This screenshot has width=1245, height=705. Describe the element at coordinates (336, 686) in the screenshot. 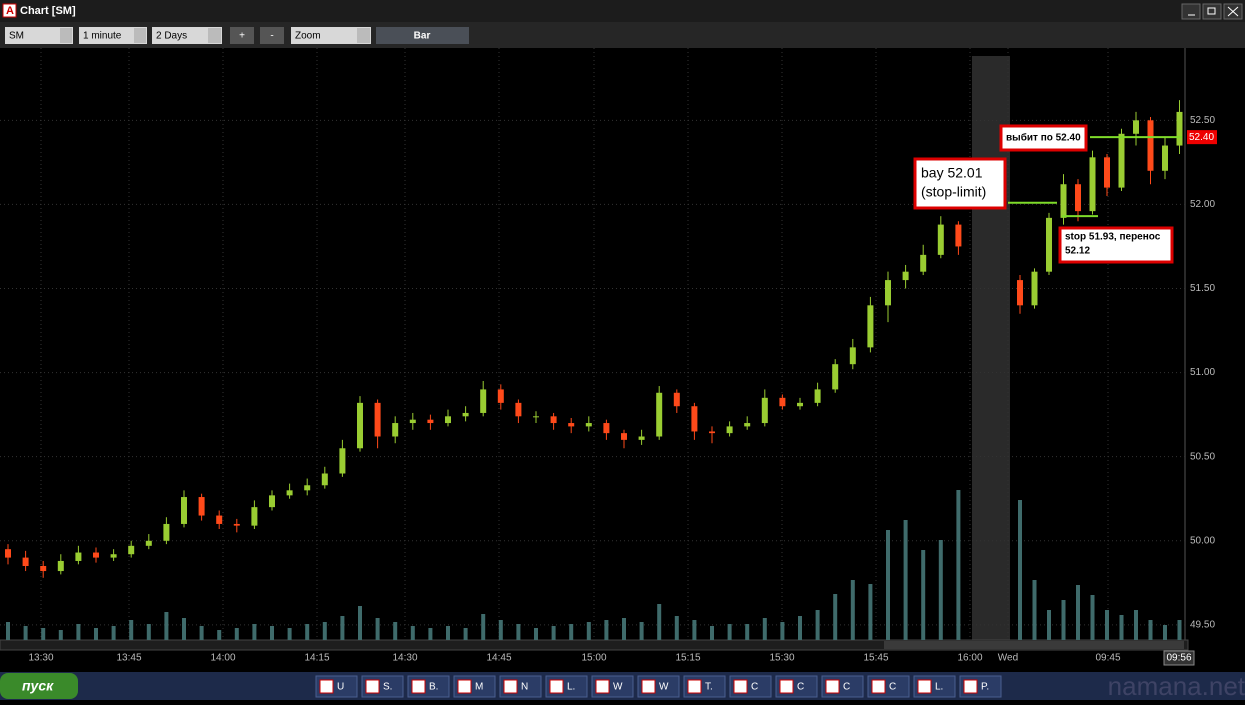

I see `taskbar-item: U` at that location.